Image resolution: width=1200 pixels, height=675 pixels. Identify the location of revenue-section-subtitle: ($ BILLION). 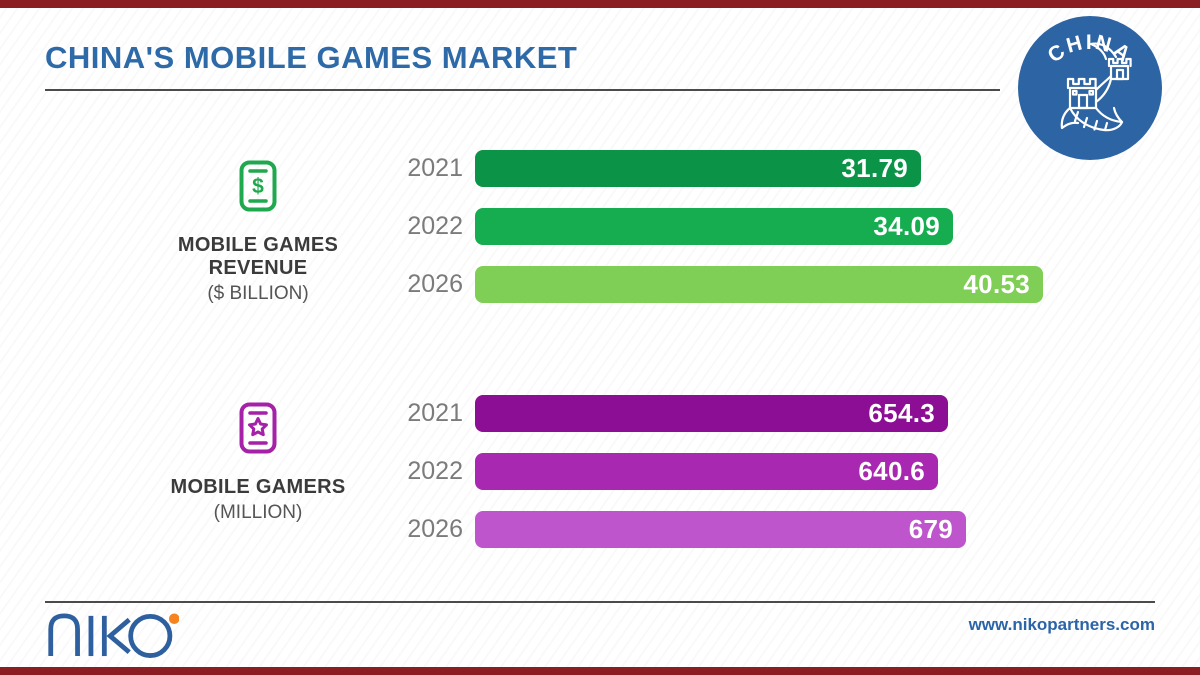
(258, 293).